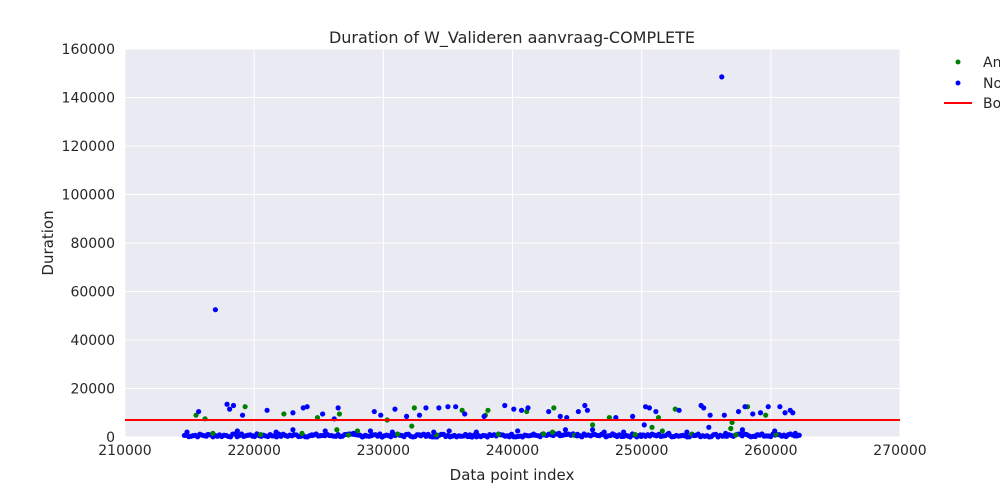  I want to click on x-axis-title: Data point index, so click(512, 475).